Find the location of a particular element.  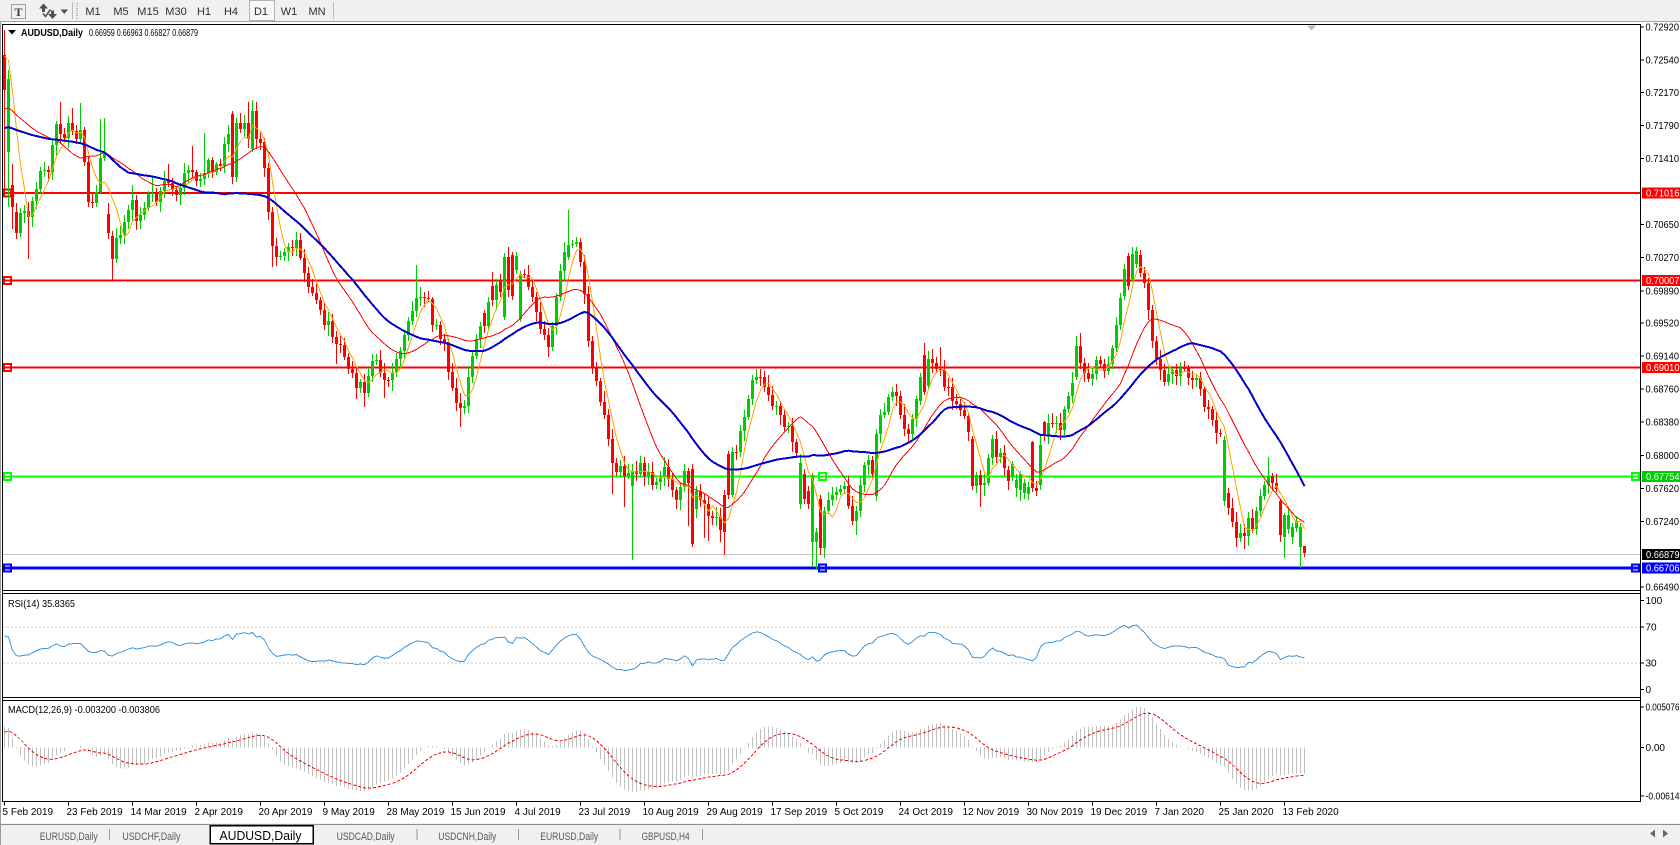

svg-text: RSI(14) 35.8365 is located at coordinates (41, 604).